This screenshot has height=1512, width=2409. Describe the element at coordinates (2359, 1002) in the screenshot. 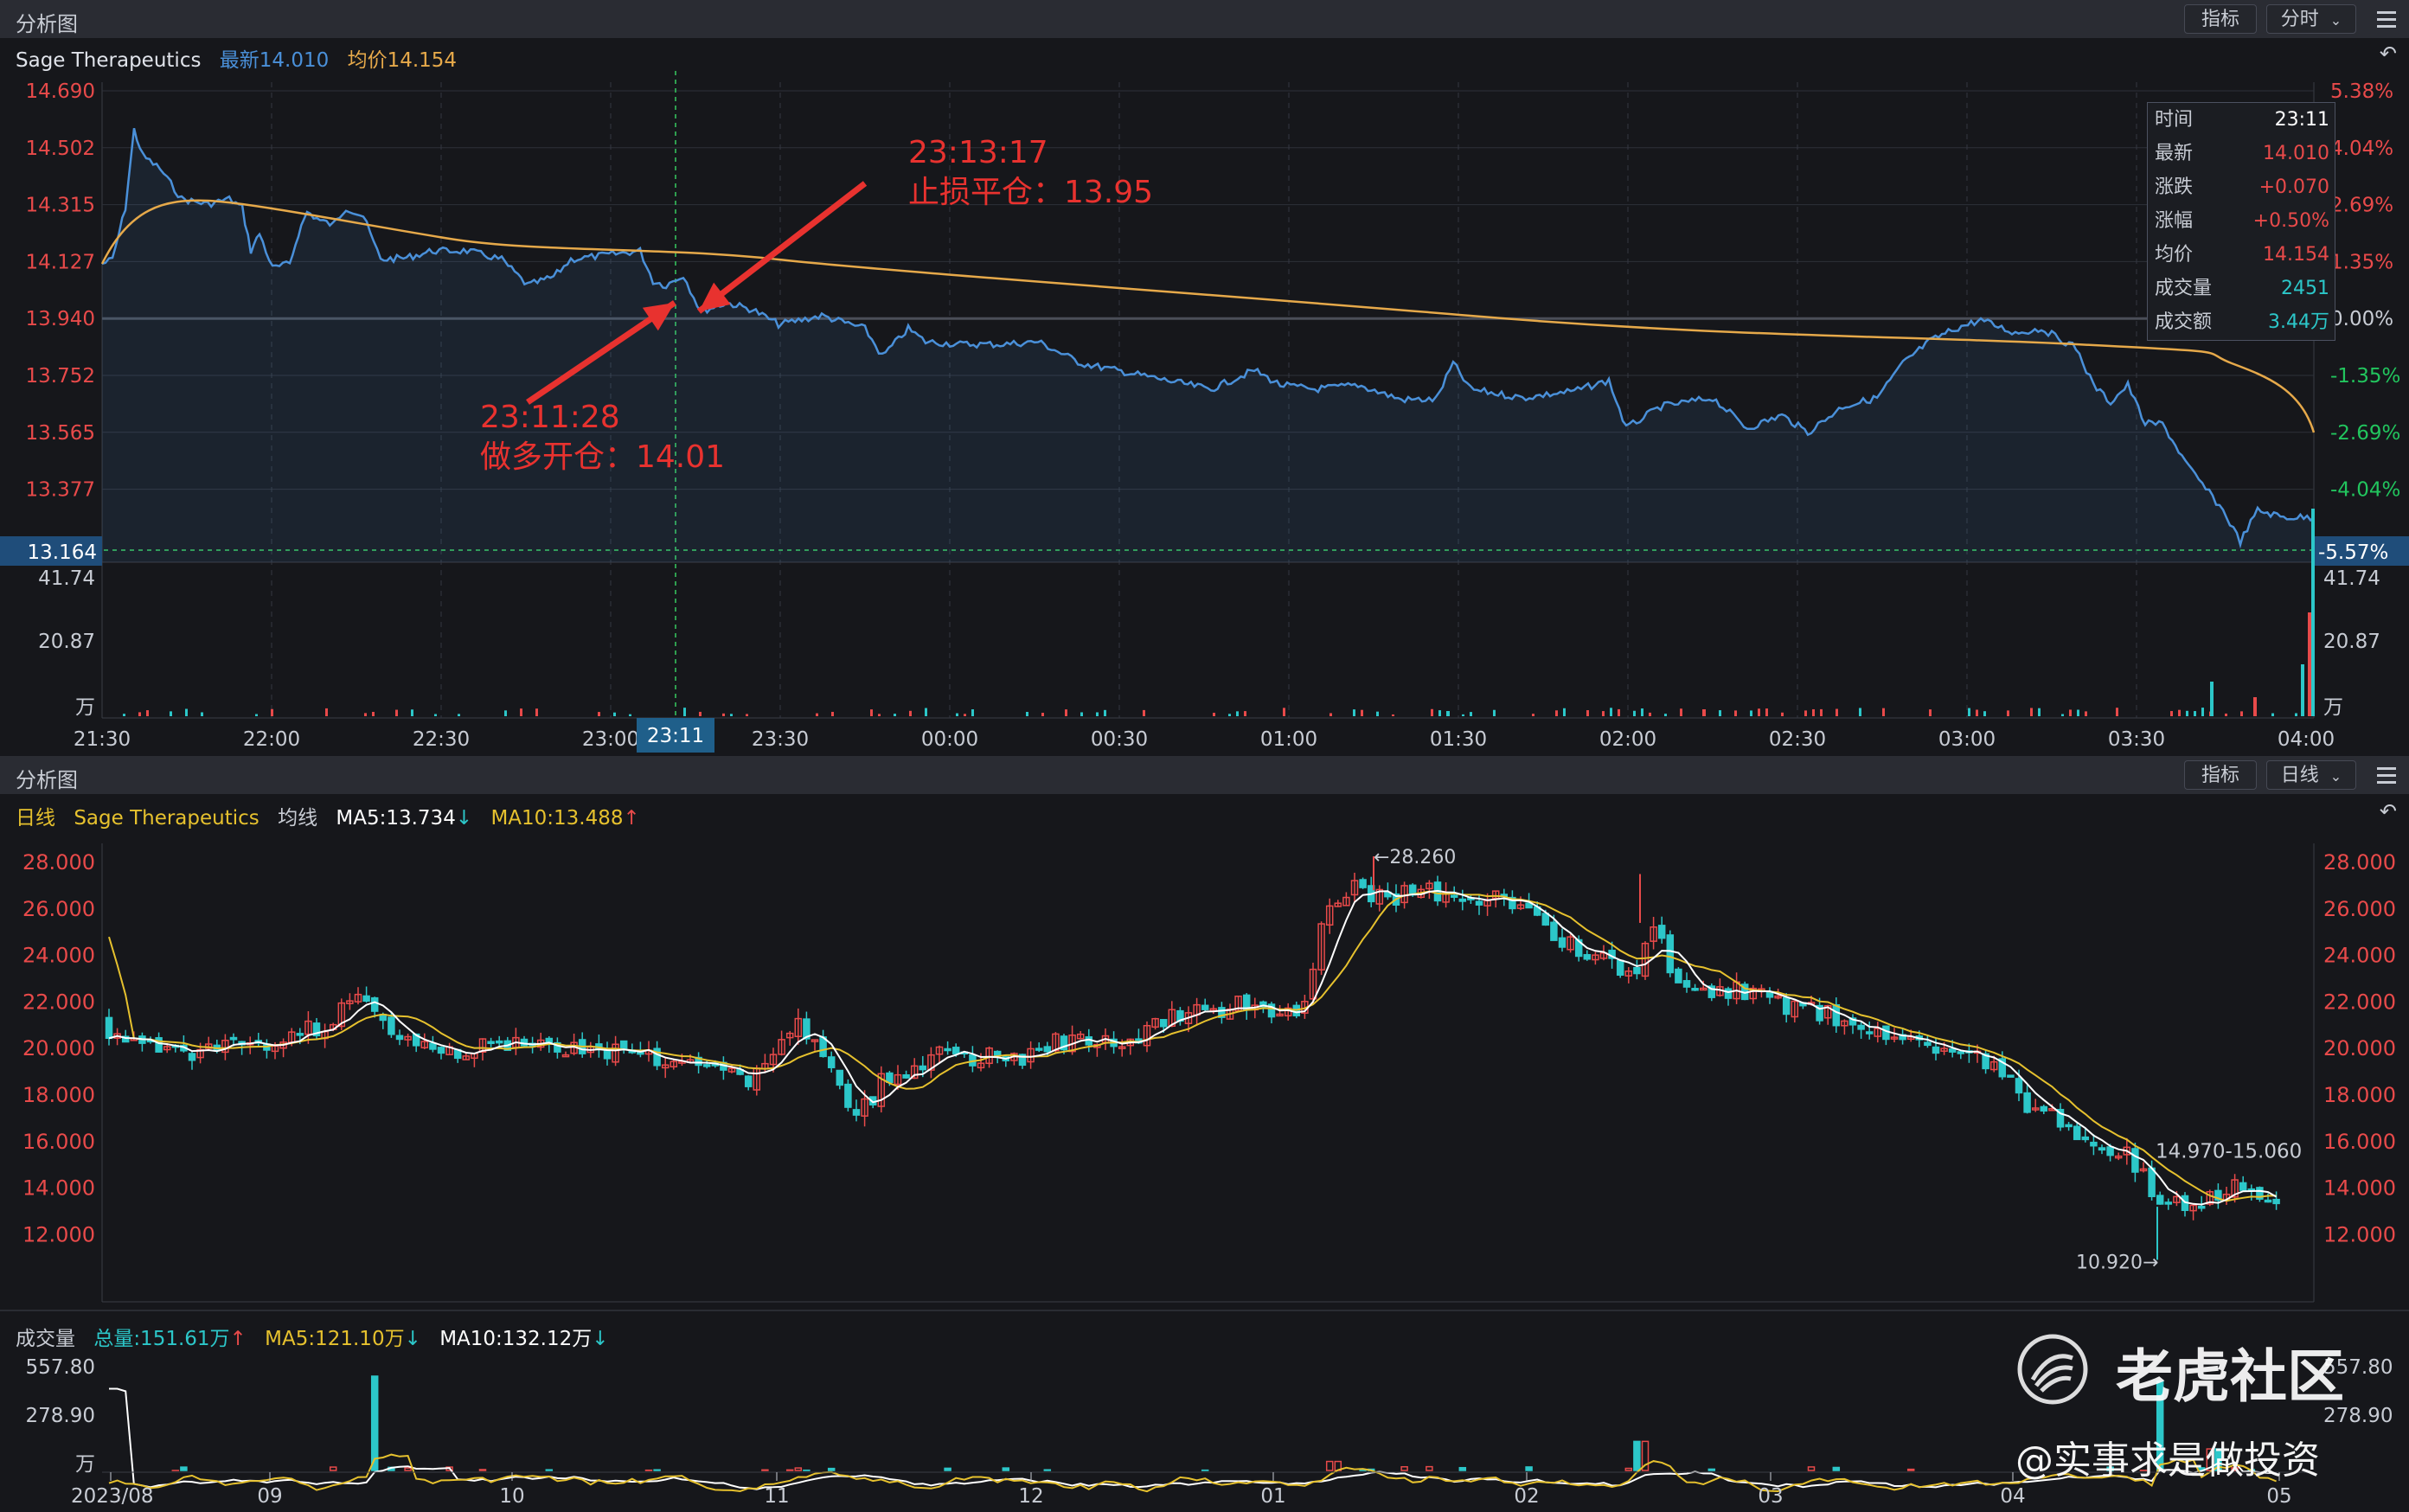

I see `kline-price-tick-right: 22.000` at that location.